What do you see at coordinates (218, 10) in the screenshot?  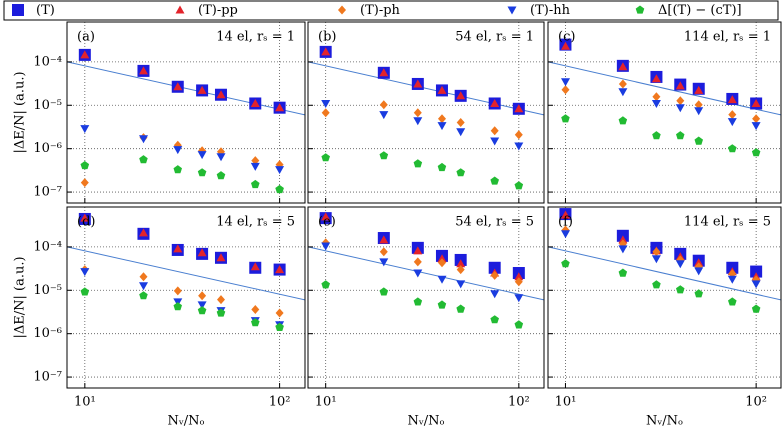 I see `legend-label: (T)-pp` at bounding box center [218, 10].